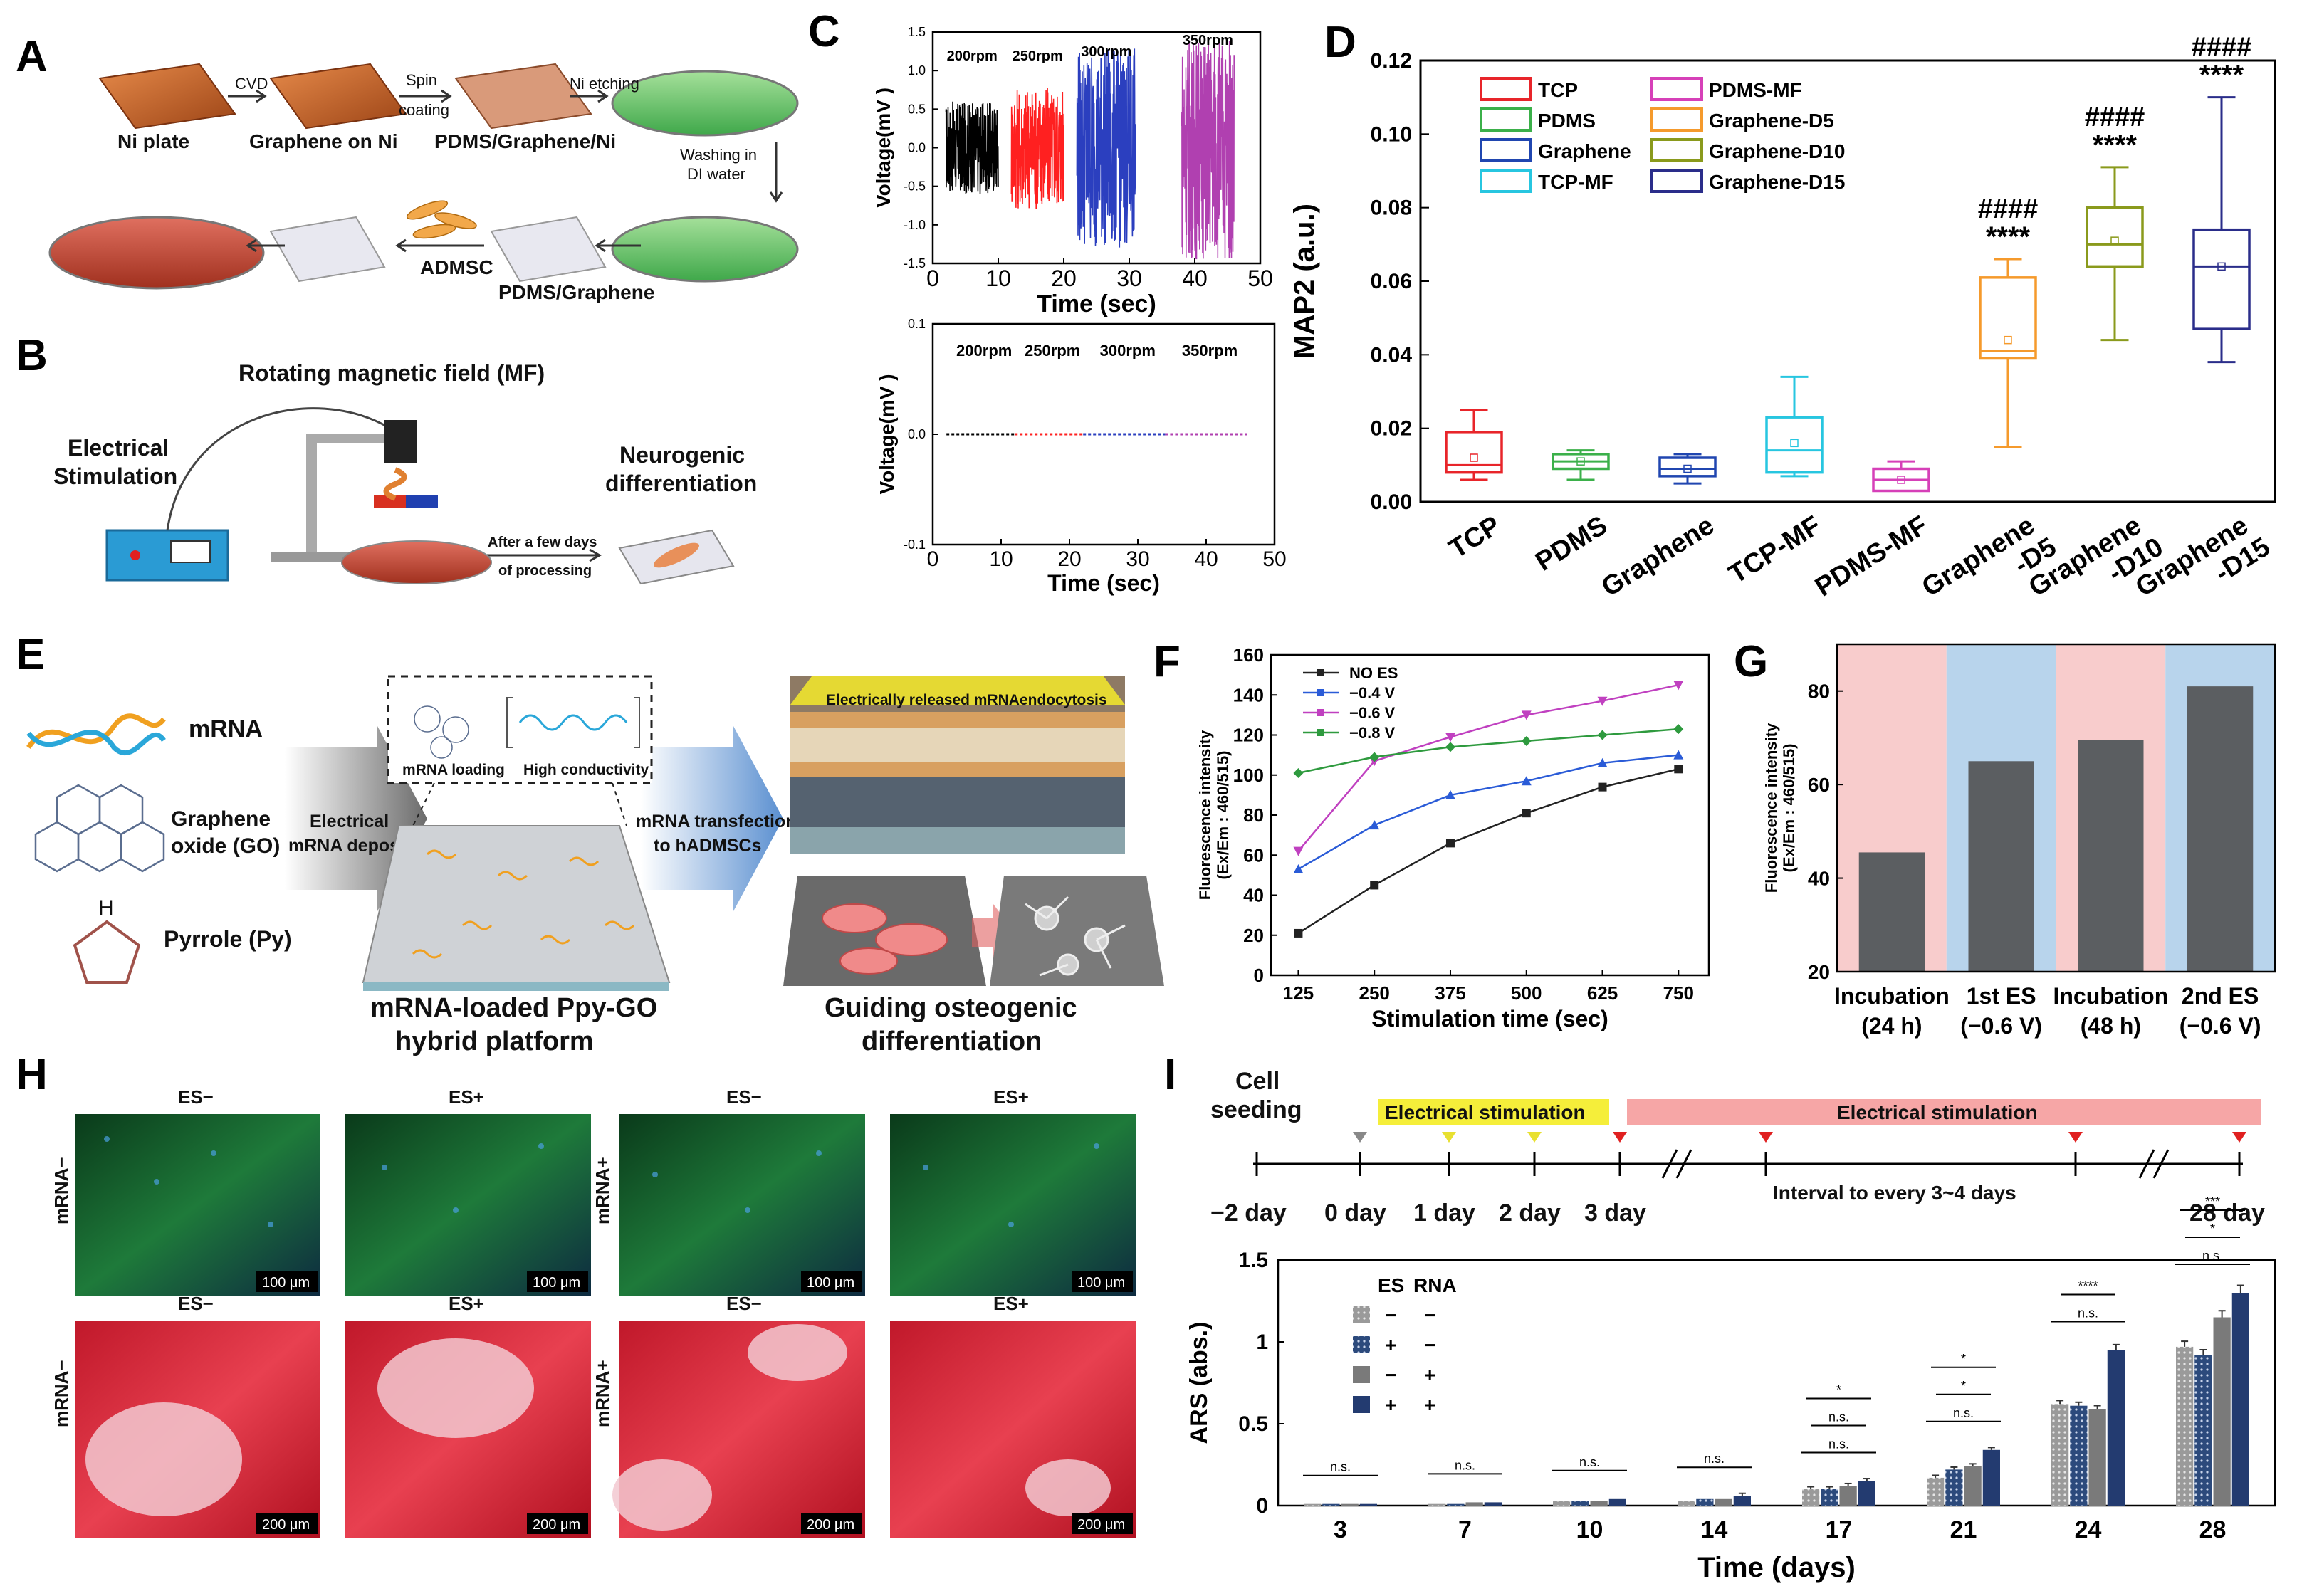 The height and width of the screenshot is (1596, 2297). Describe the element at coordinates (1208, 150) in the screenshot. I see `series-line-350rpm` at that location.